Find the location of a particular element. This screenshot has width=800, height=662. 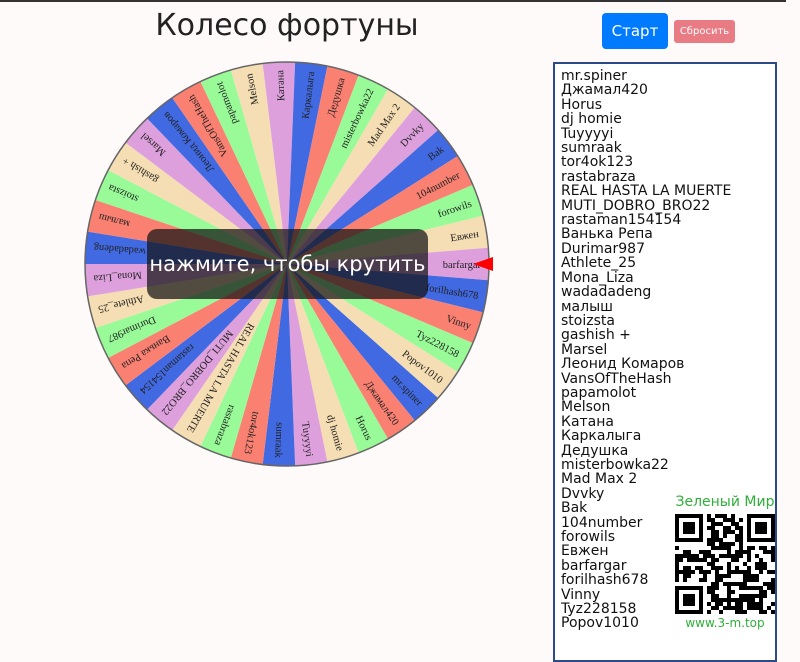

name-line: 104number is located at coordinates (602, 522).